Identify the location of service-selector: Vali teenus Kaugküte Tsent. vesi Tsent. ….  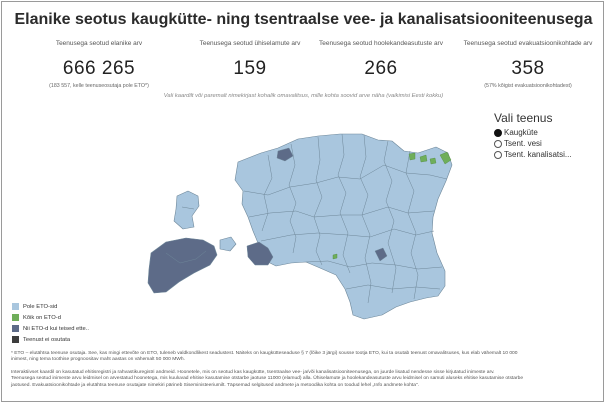
(544, 135).